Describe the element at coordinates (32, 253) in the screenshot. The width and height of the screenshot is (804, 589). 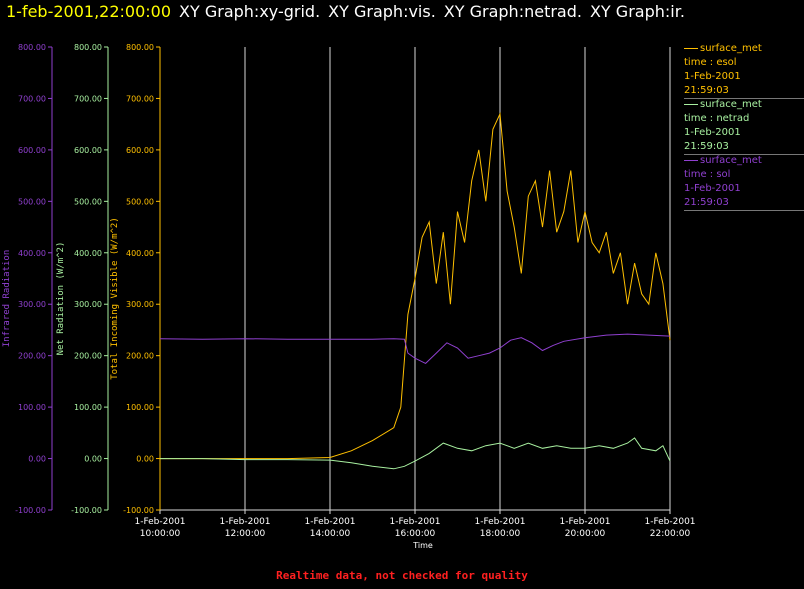
I see `y-tick-label-ir: 400.00` at that location.